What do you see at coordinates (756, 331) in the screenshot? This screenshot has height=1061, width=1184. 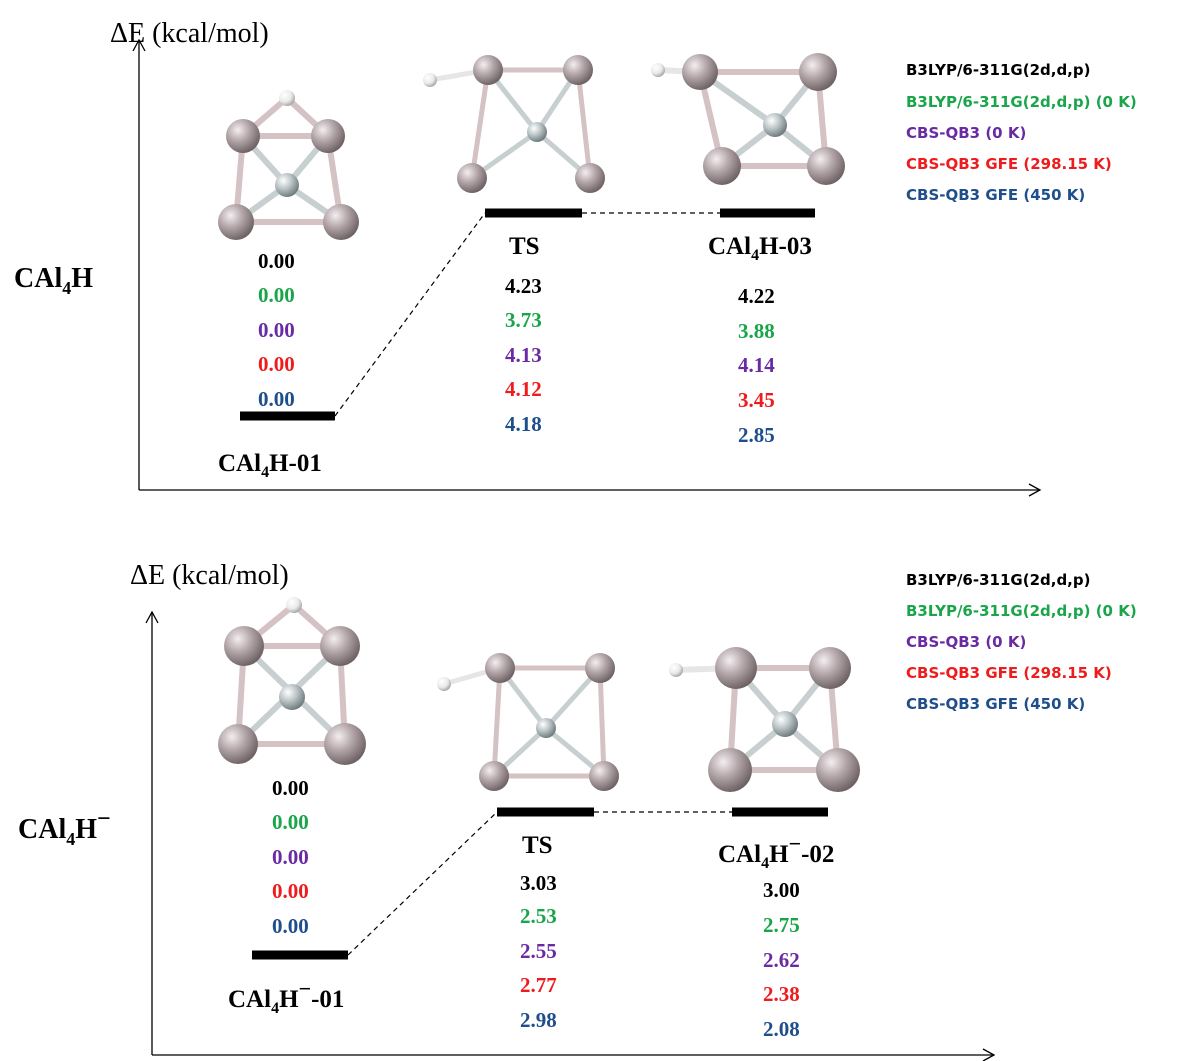 I see `energy-value: 3.88` at bounding box center [756, 331].